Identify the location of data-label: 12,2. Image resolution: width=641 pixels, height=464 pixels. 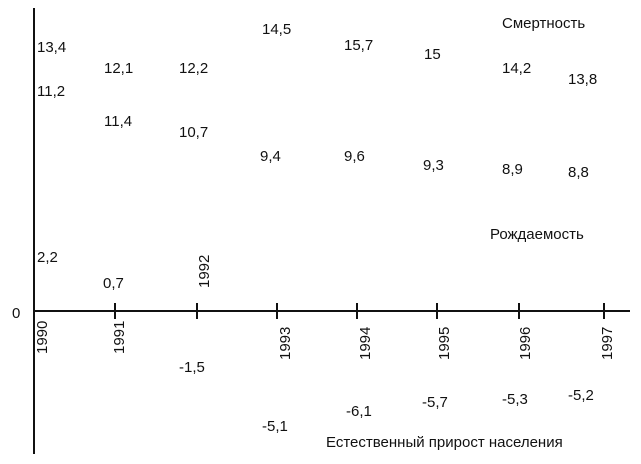
(193, 68).